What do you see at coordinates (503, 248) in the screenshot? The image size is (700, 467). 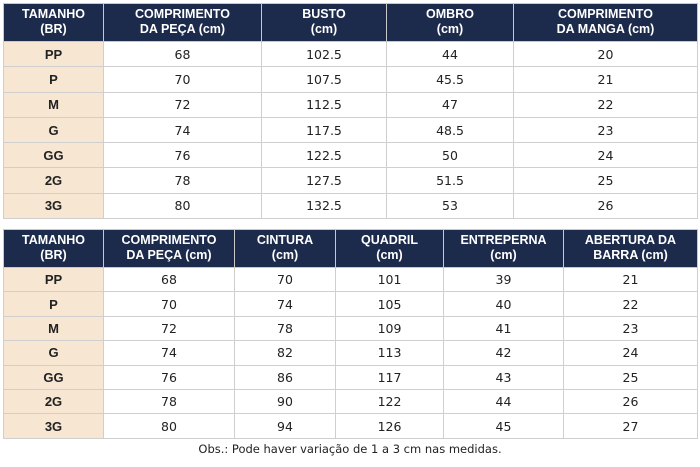 I see `header-cell: ENTREPERNA (cm)` at bounding box center [503, 248].